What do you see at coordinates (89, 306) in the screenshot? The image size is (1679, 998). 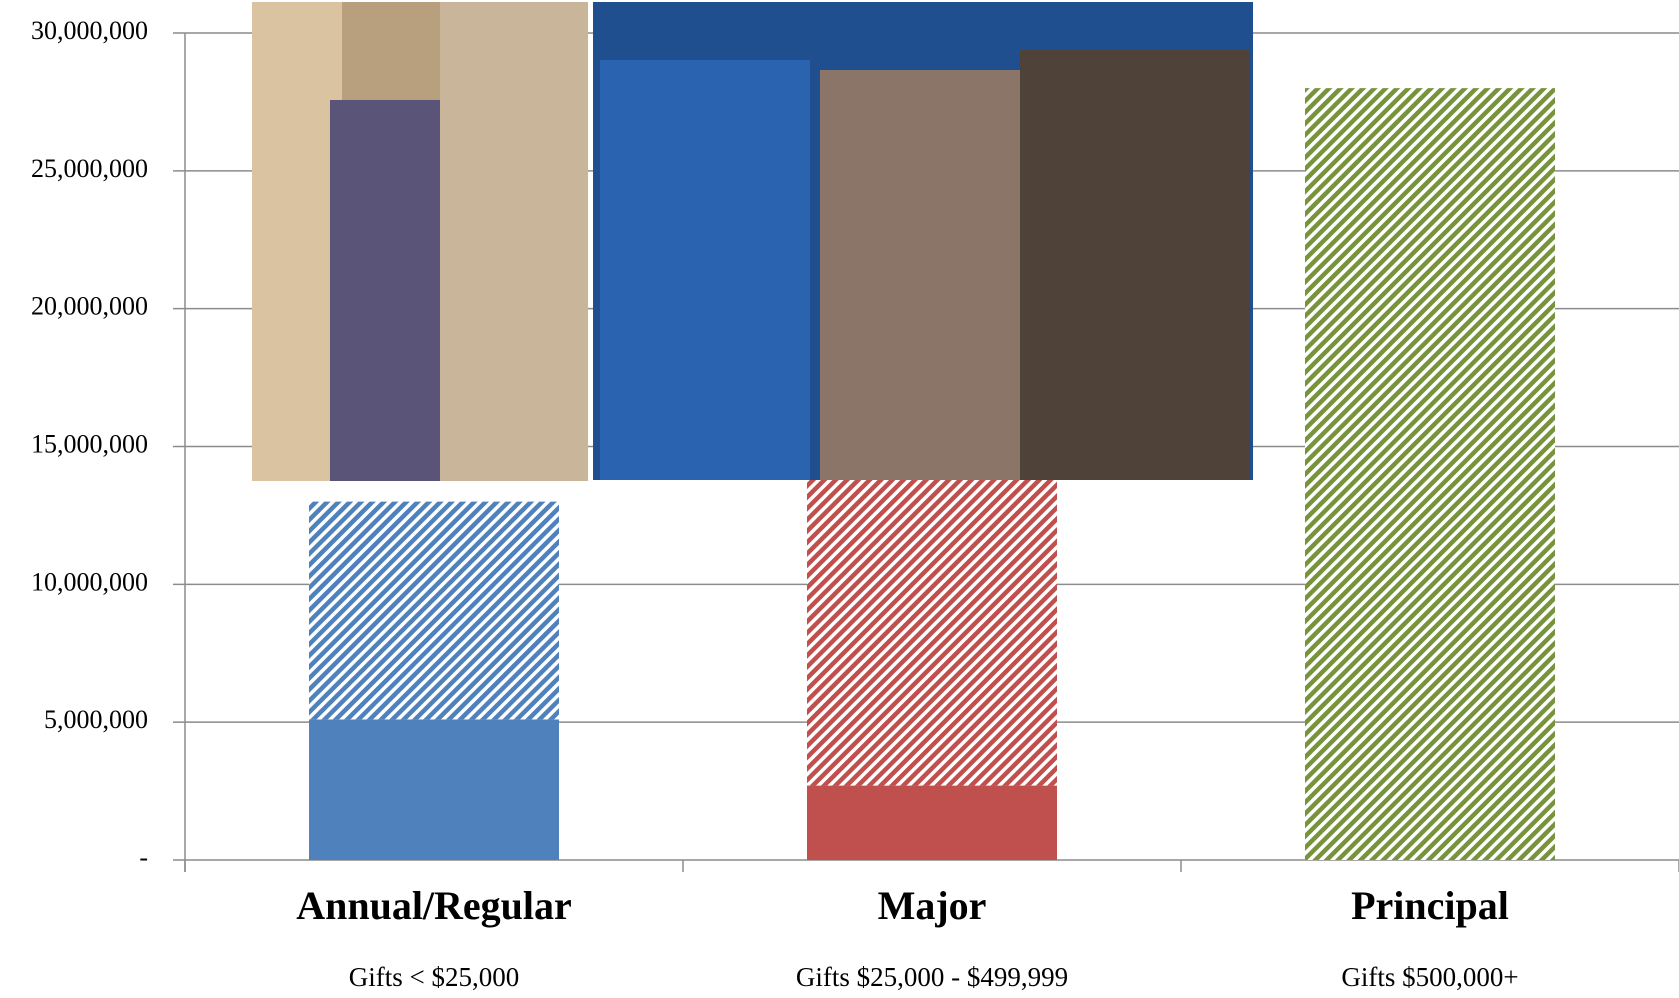 I see `y-tick-label: 20,000,000` at bounding box center [89, 306].